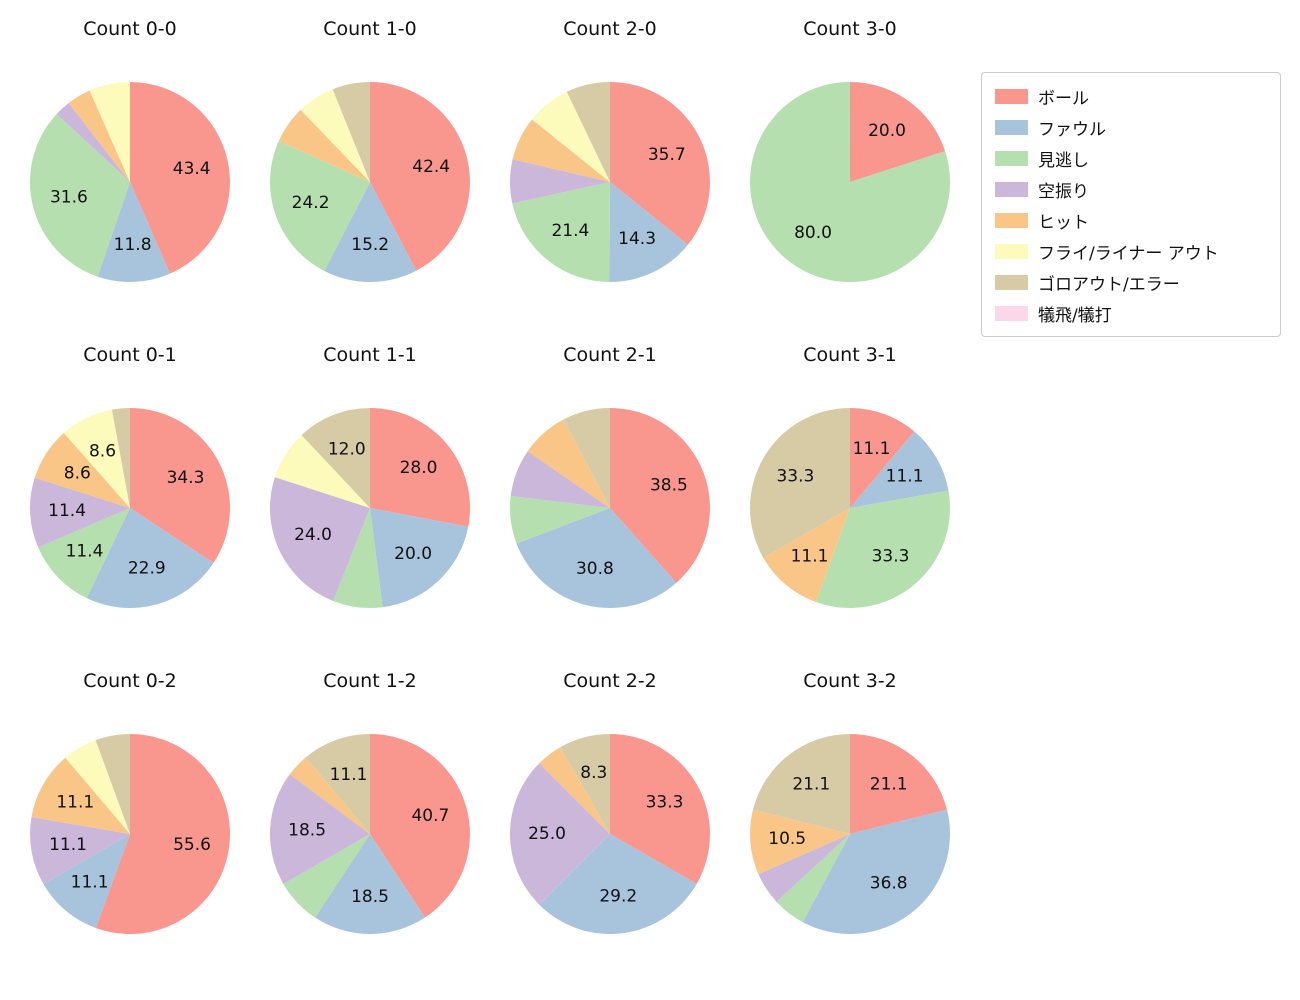  What do you see at coordinates (1131, 190) in the screenshot?
I see `legend-item: 空振り` at bounding box center [1131, 190].